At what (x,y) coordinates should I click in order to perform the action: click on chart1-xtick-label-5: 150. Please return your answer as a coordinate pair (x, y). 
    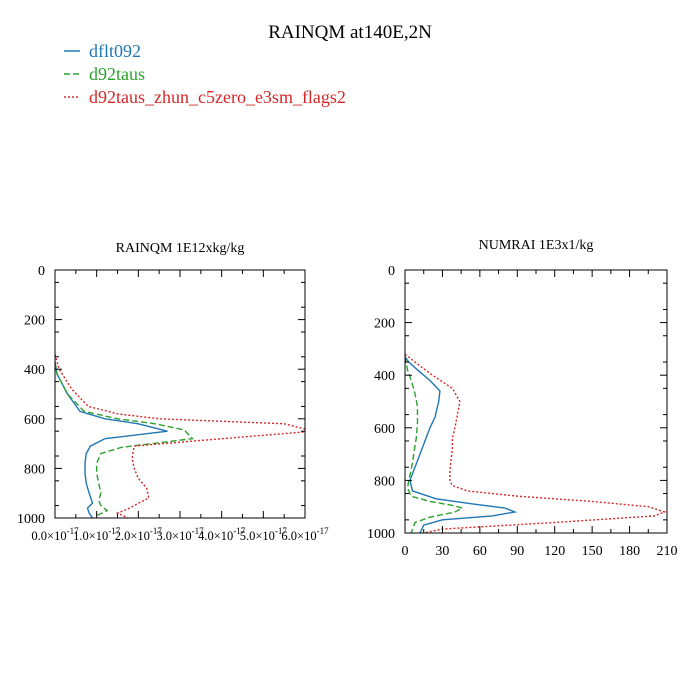
    Looking at the image, I should click on (592, 551).